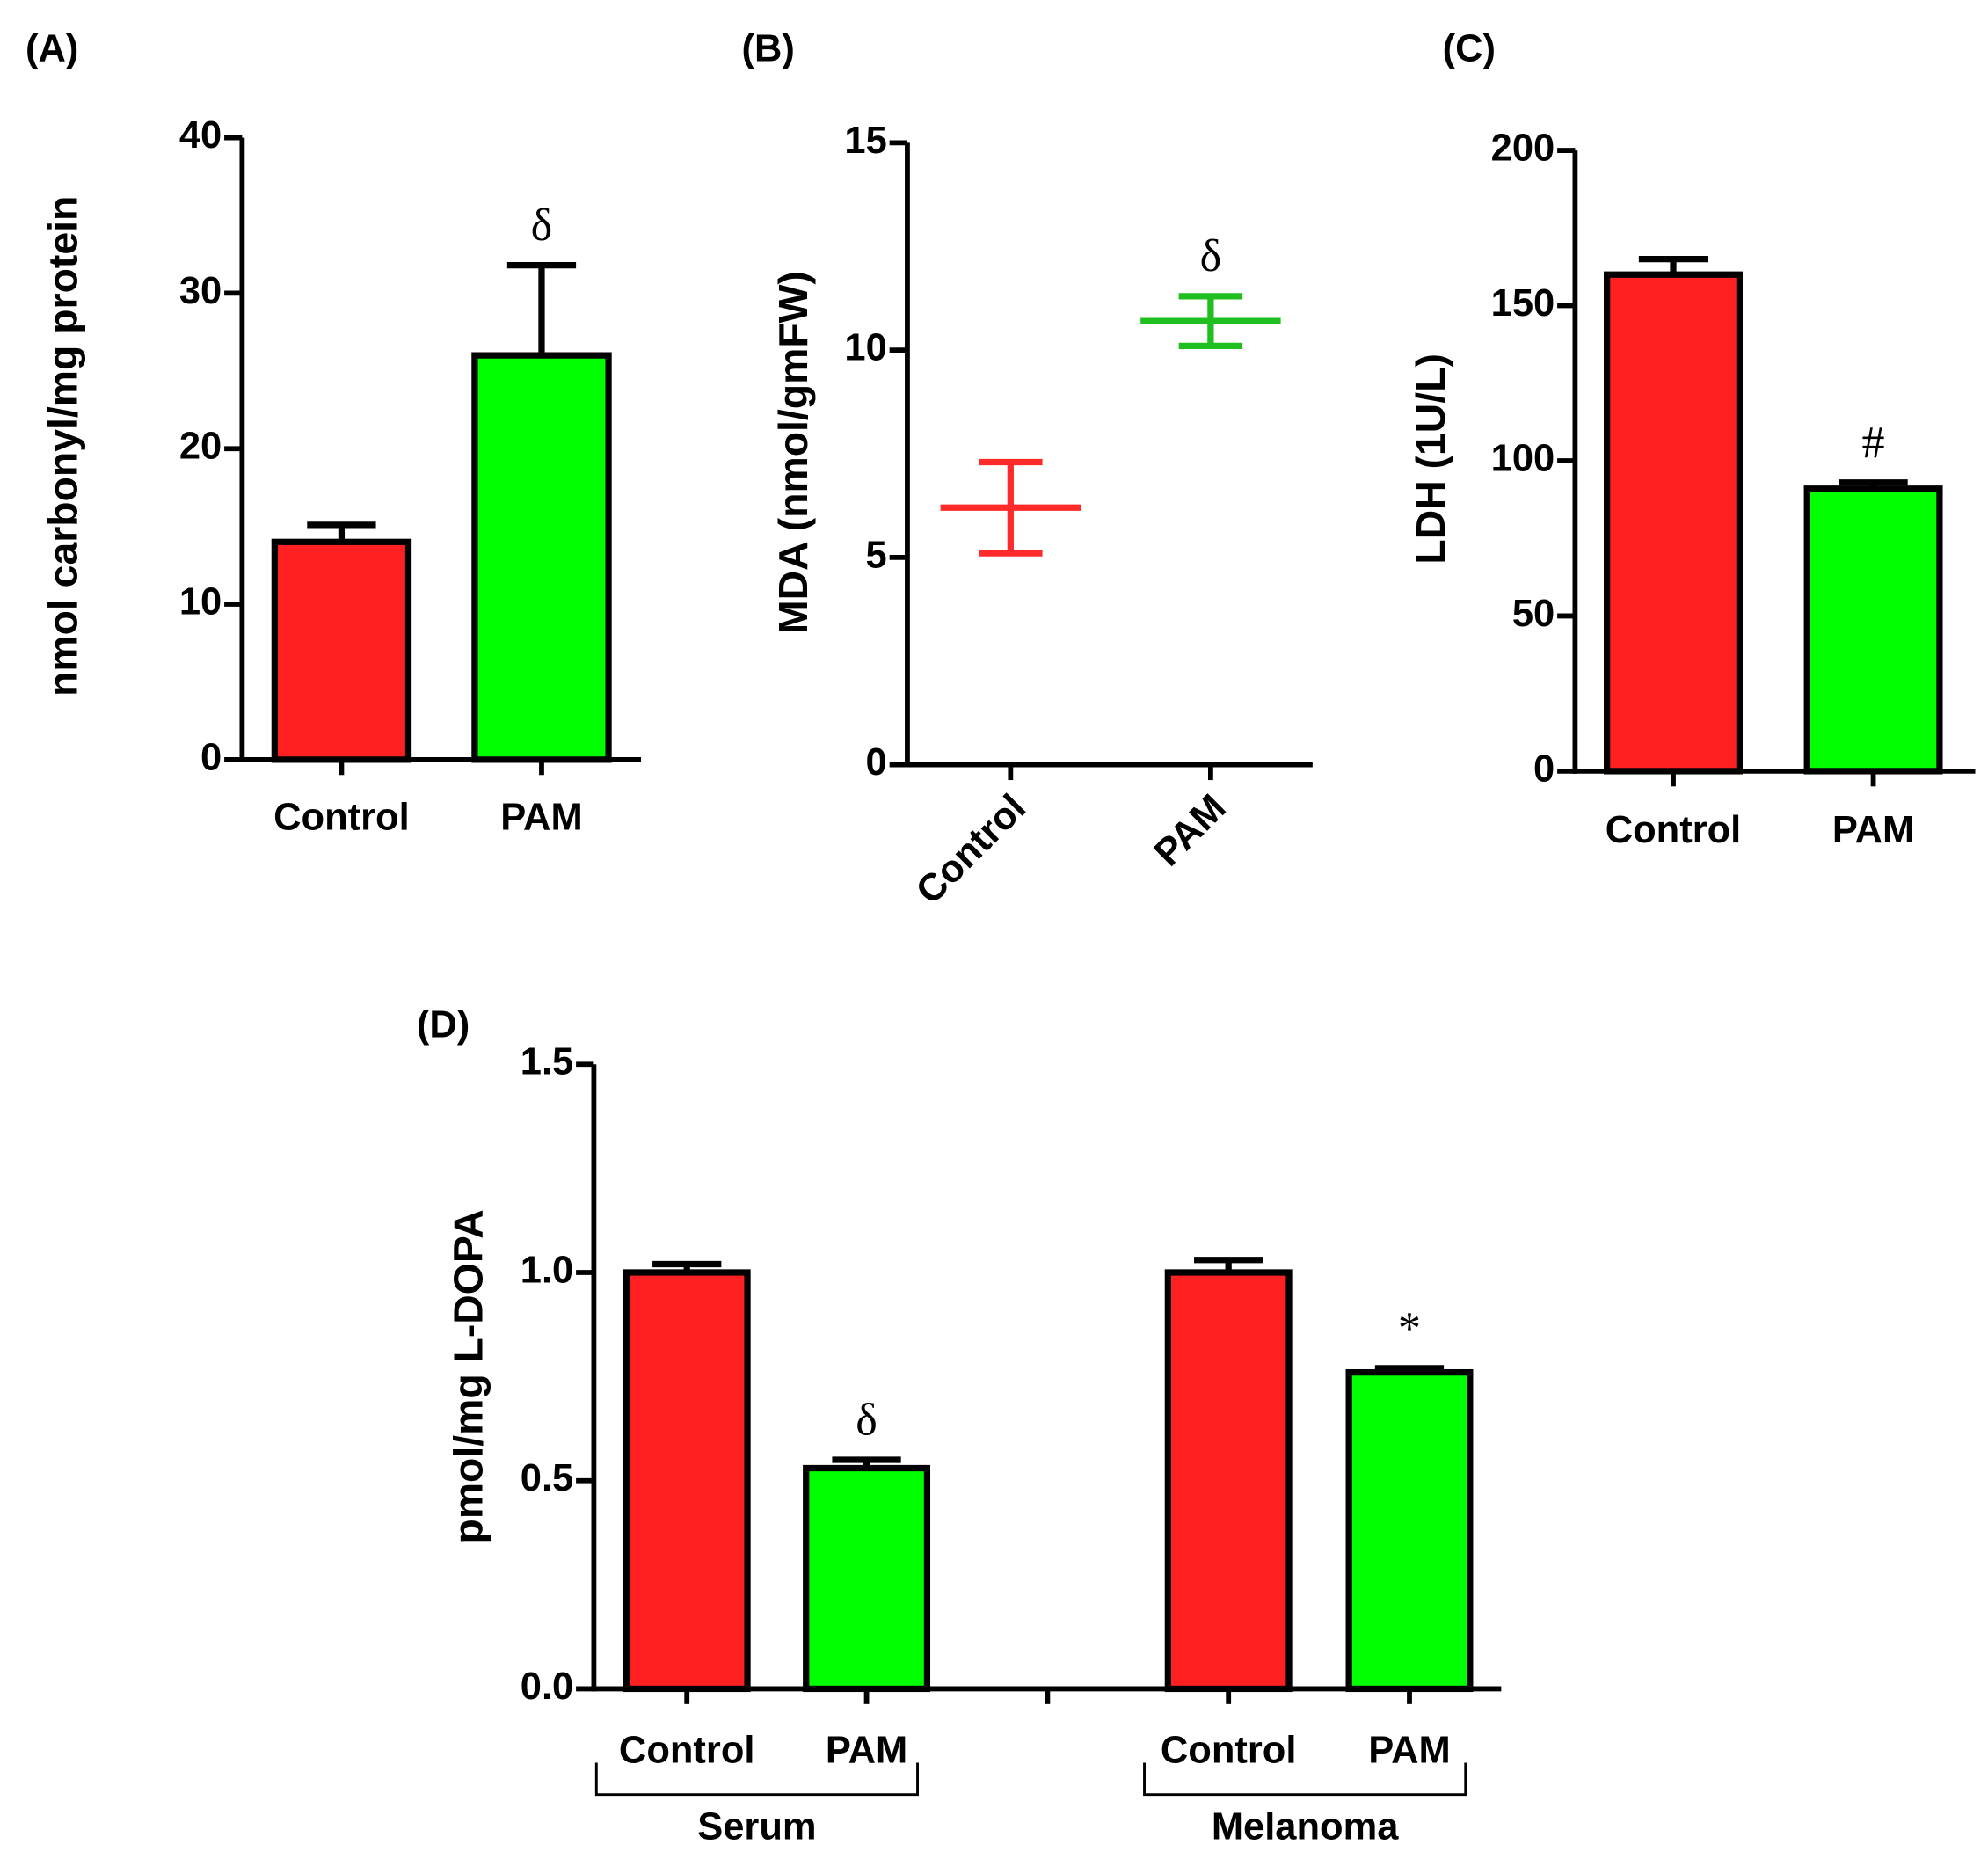  What do you see at coordinates (1409, 1328) in the screenshot?
I see `annotation: *` at bounding box center [1409, 1328].